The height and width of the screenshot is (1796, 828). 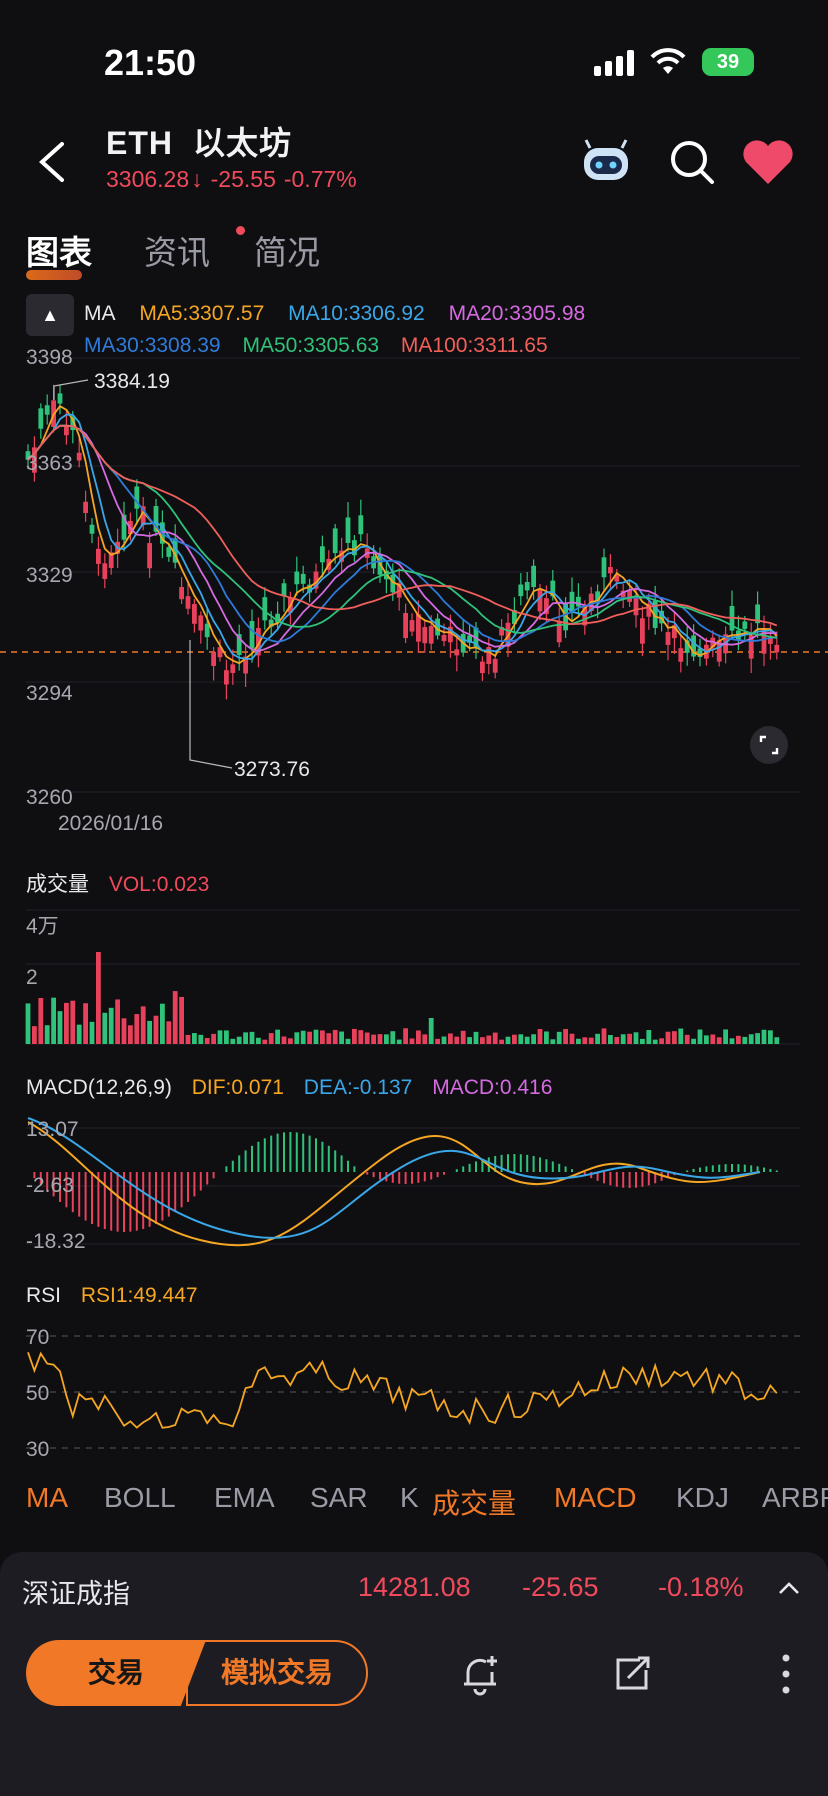 What do you see at coordinates (140, 1497) in the screenshot?
I see `ind-tab-boll: BOLL` at bounding box center [140, 1497].